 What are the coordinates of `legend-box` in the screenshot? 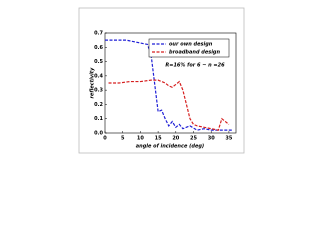 It's located at (189, 48).